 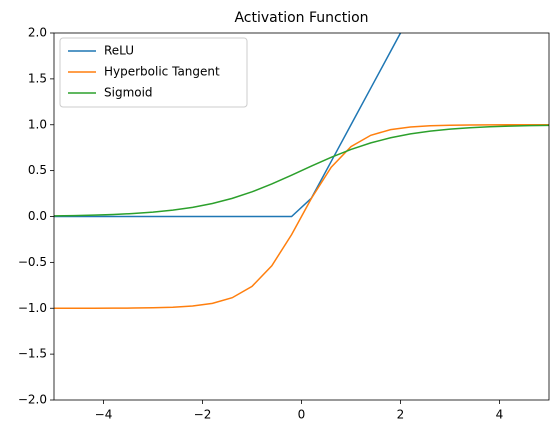 I want to click on x-tick-label: −4, so click(x=104, y=415).